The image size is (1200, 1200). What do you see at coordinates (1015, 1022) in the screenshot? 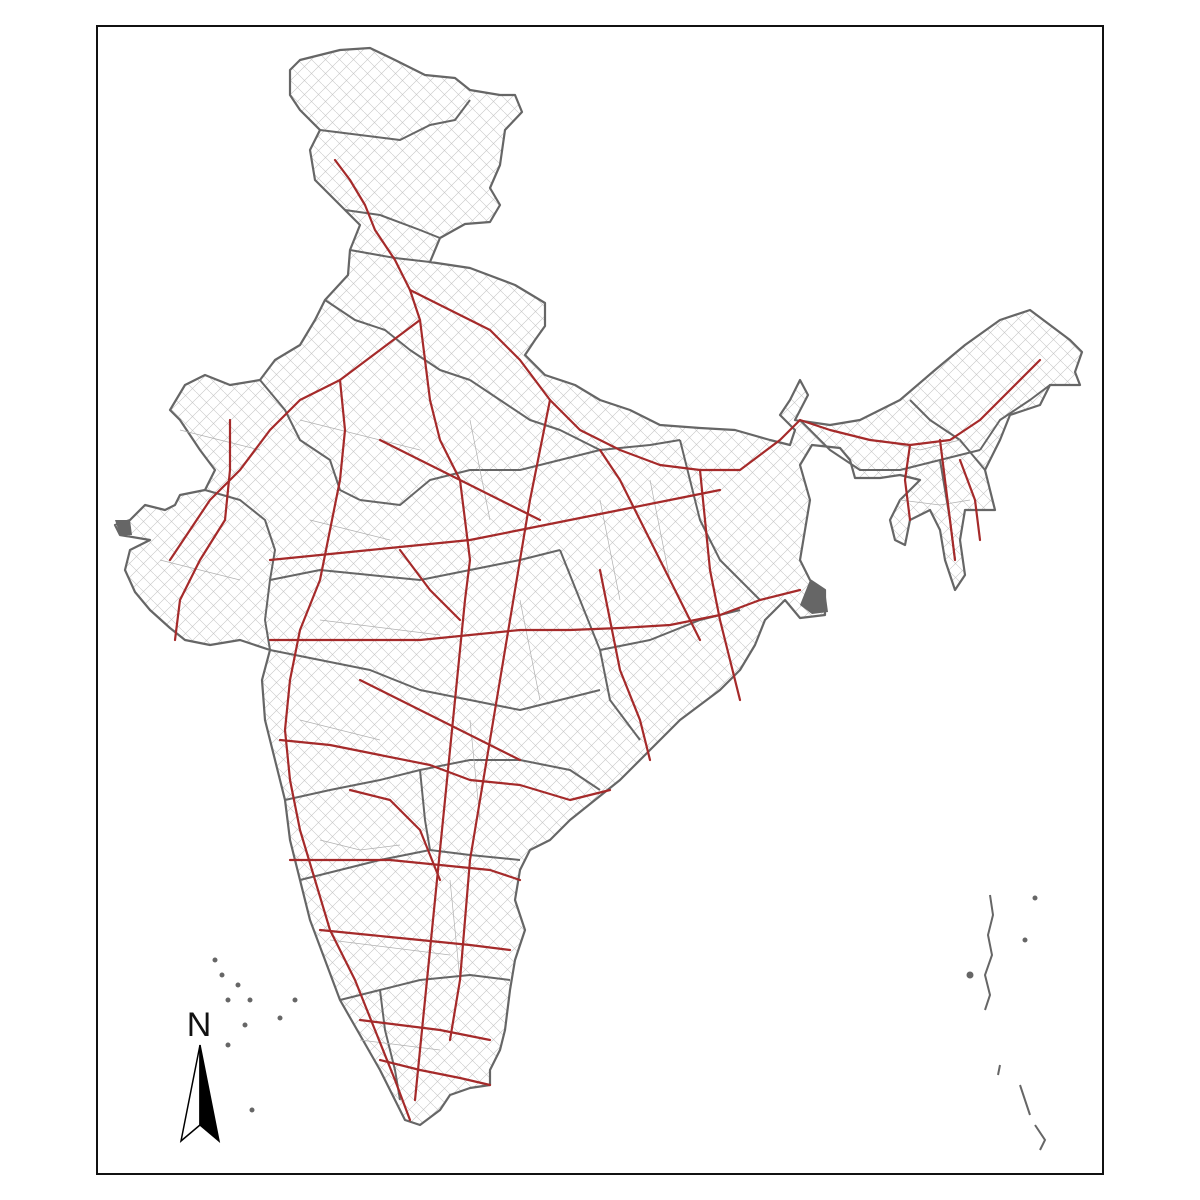
I see `andaman-islands` at bounding box center [1015, 1022].